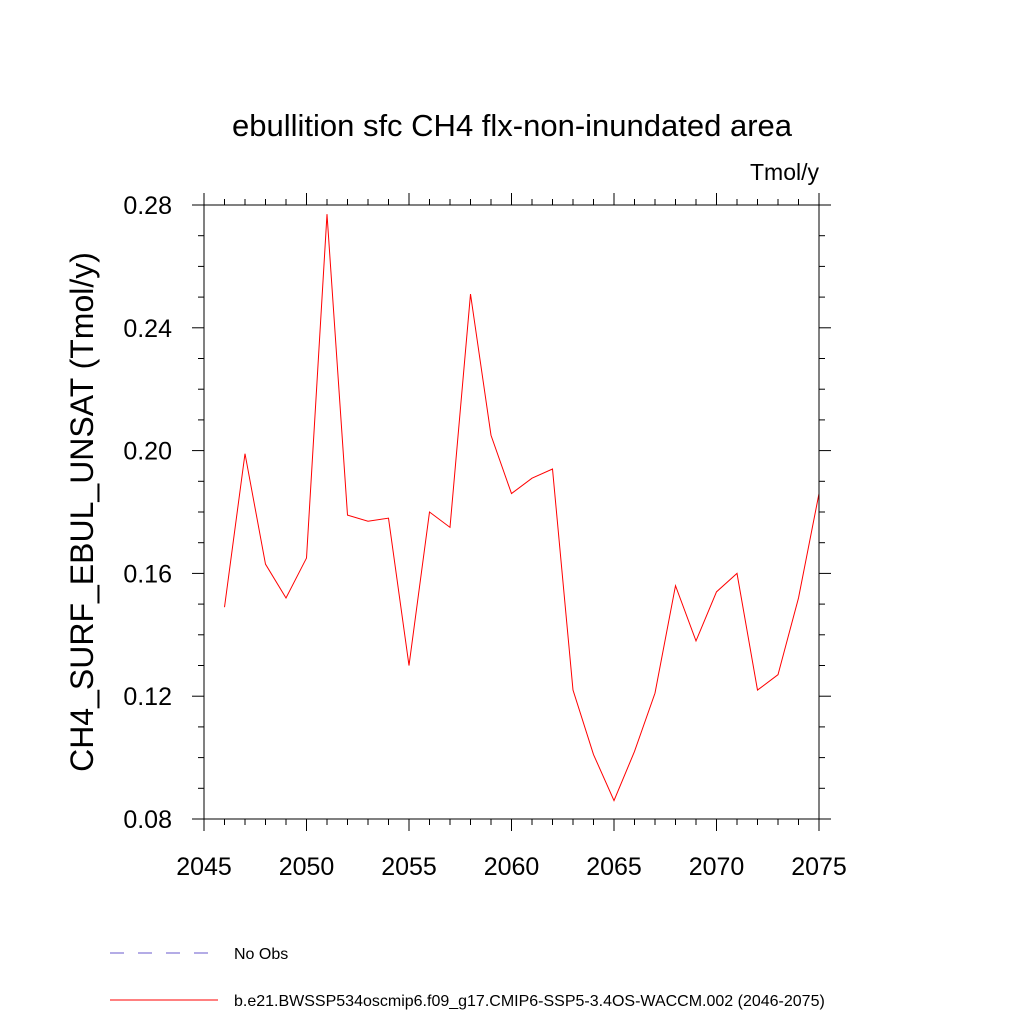 This screenshot has width=1024, height=1024. Describe the element at coordinates (147, 329) in the screenshot. I see `y-tick-label: 0.24` at that location.